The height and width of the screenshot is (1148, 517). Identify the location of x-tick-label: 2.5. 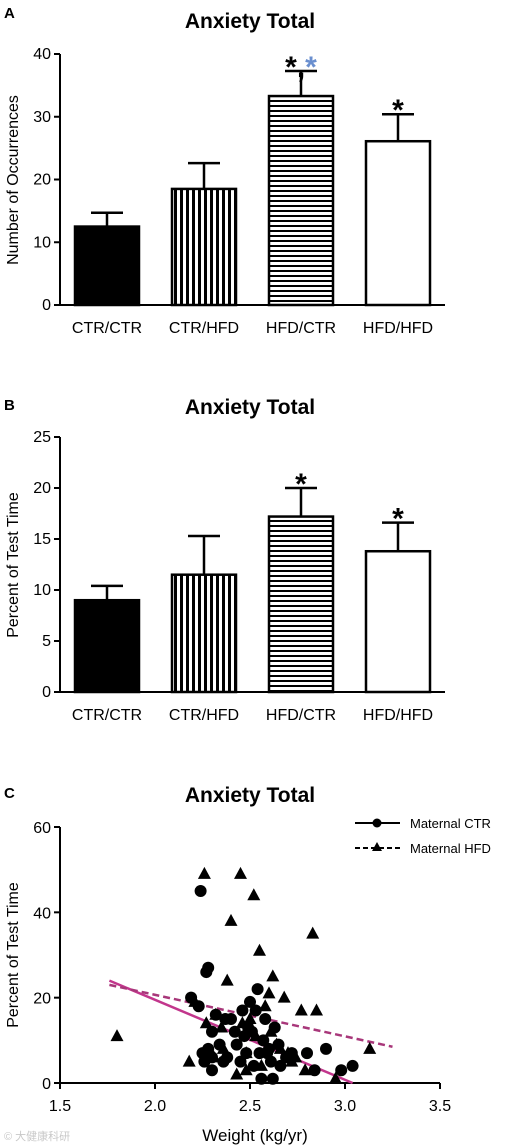
(250, 1106).